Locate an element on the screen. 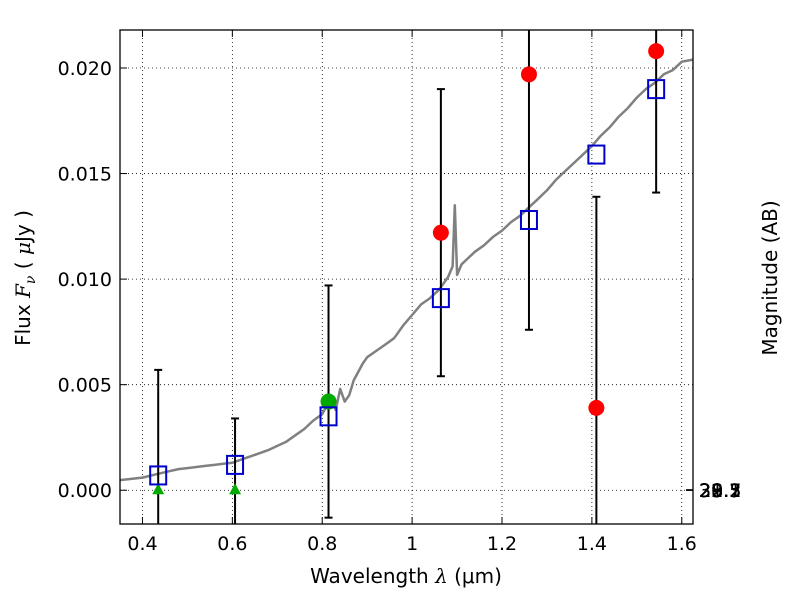 The width and height of the screenshot is (800, 600). x-tick-label: 1.6 is located at coordinates (682, 544).